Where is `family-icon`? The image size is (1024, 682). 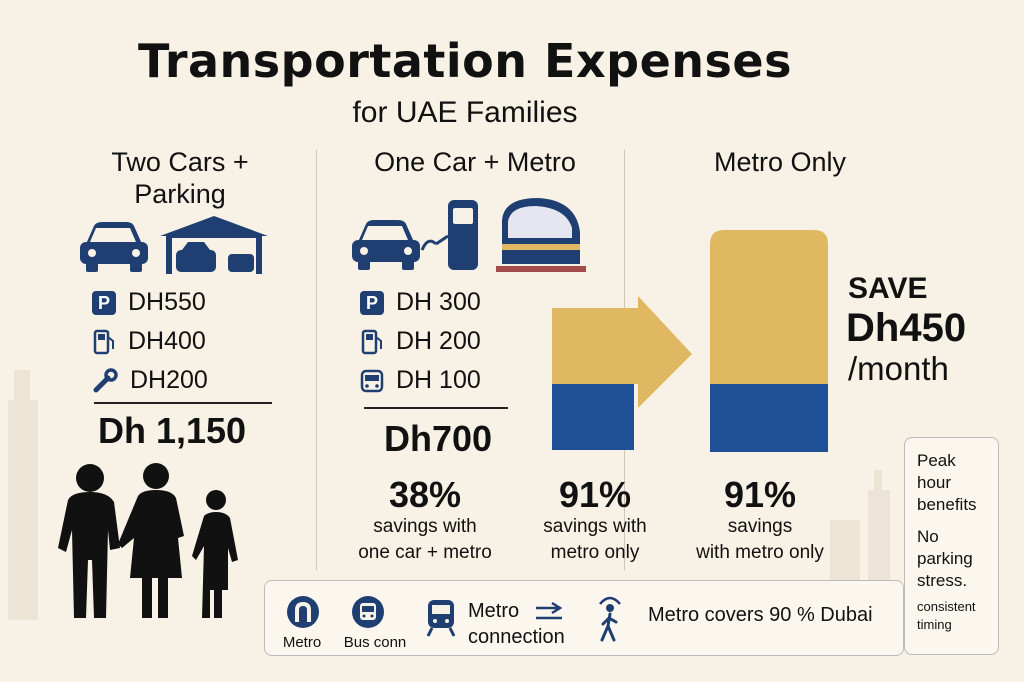 family-icon is located at coordinates (148, 540).